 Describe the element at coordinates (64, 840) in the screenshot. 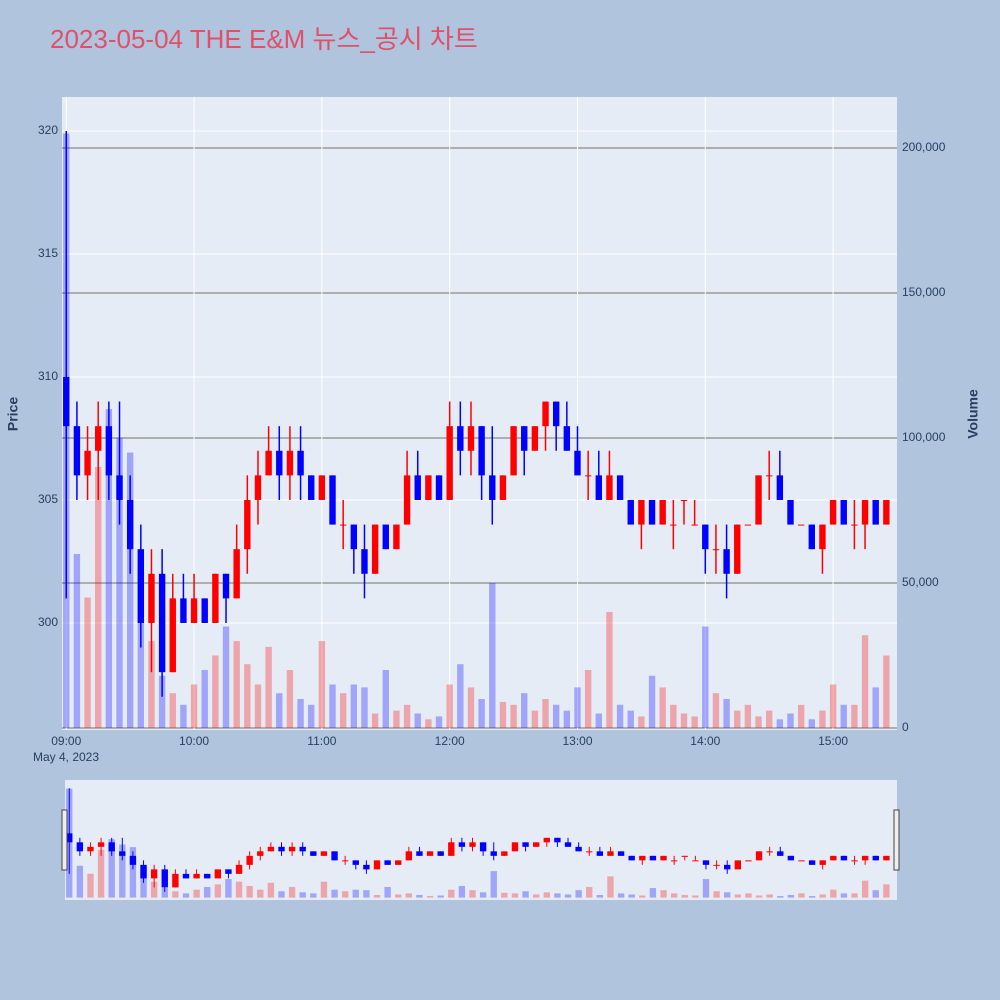

I see `slider-handle-left` at that location.